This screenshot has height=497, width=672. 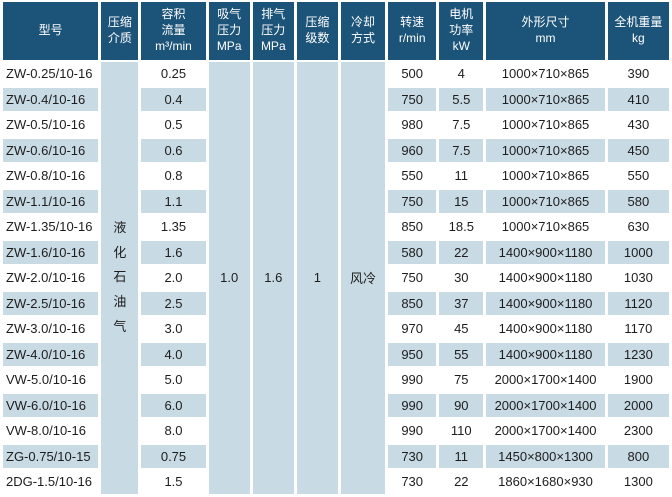 I want to click on cell-flow: 3.0, so click(x=173, y=329).